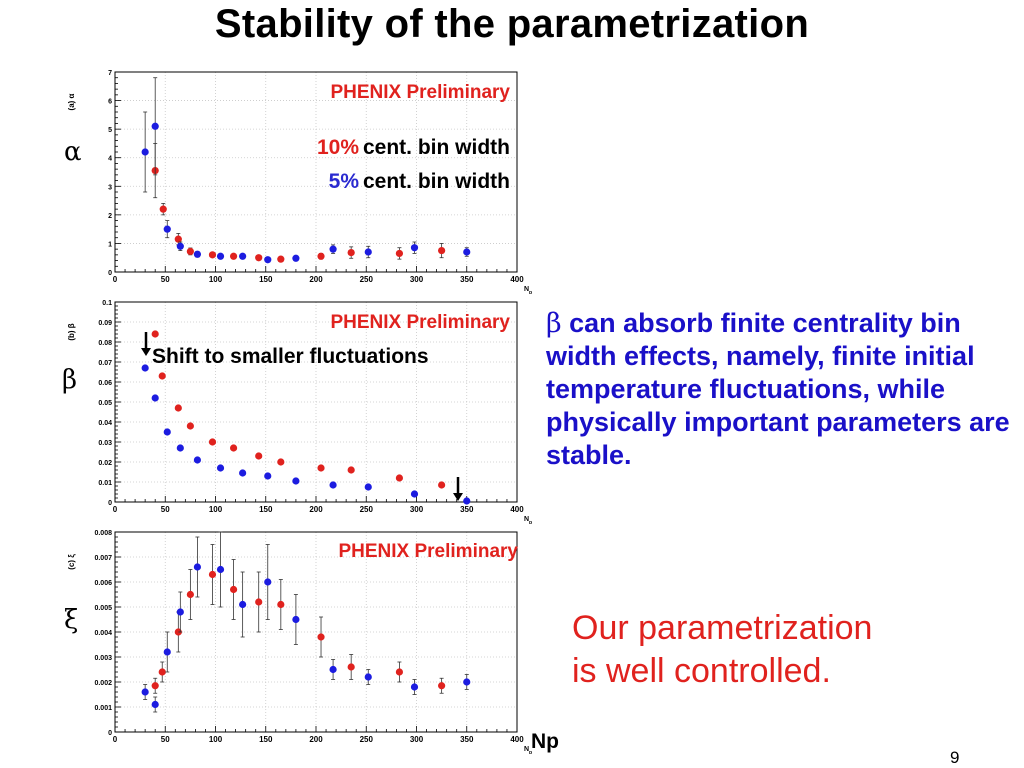 The width and height of the screenshot is (1024, 768). I want to click on y-tick-label: 0.06, so click(105, 383).